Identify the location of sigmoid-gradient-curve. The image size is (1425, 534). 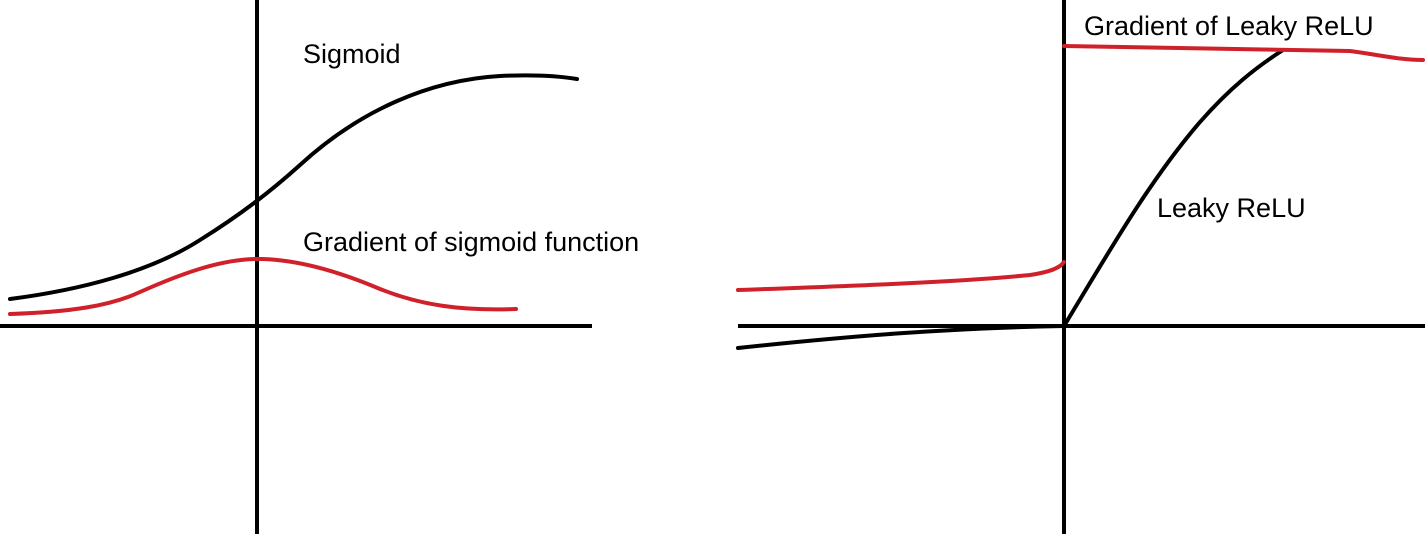
(263, 286).